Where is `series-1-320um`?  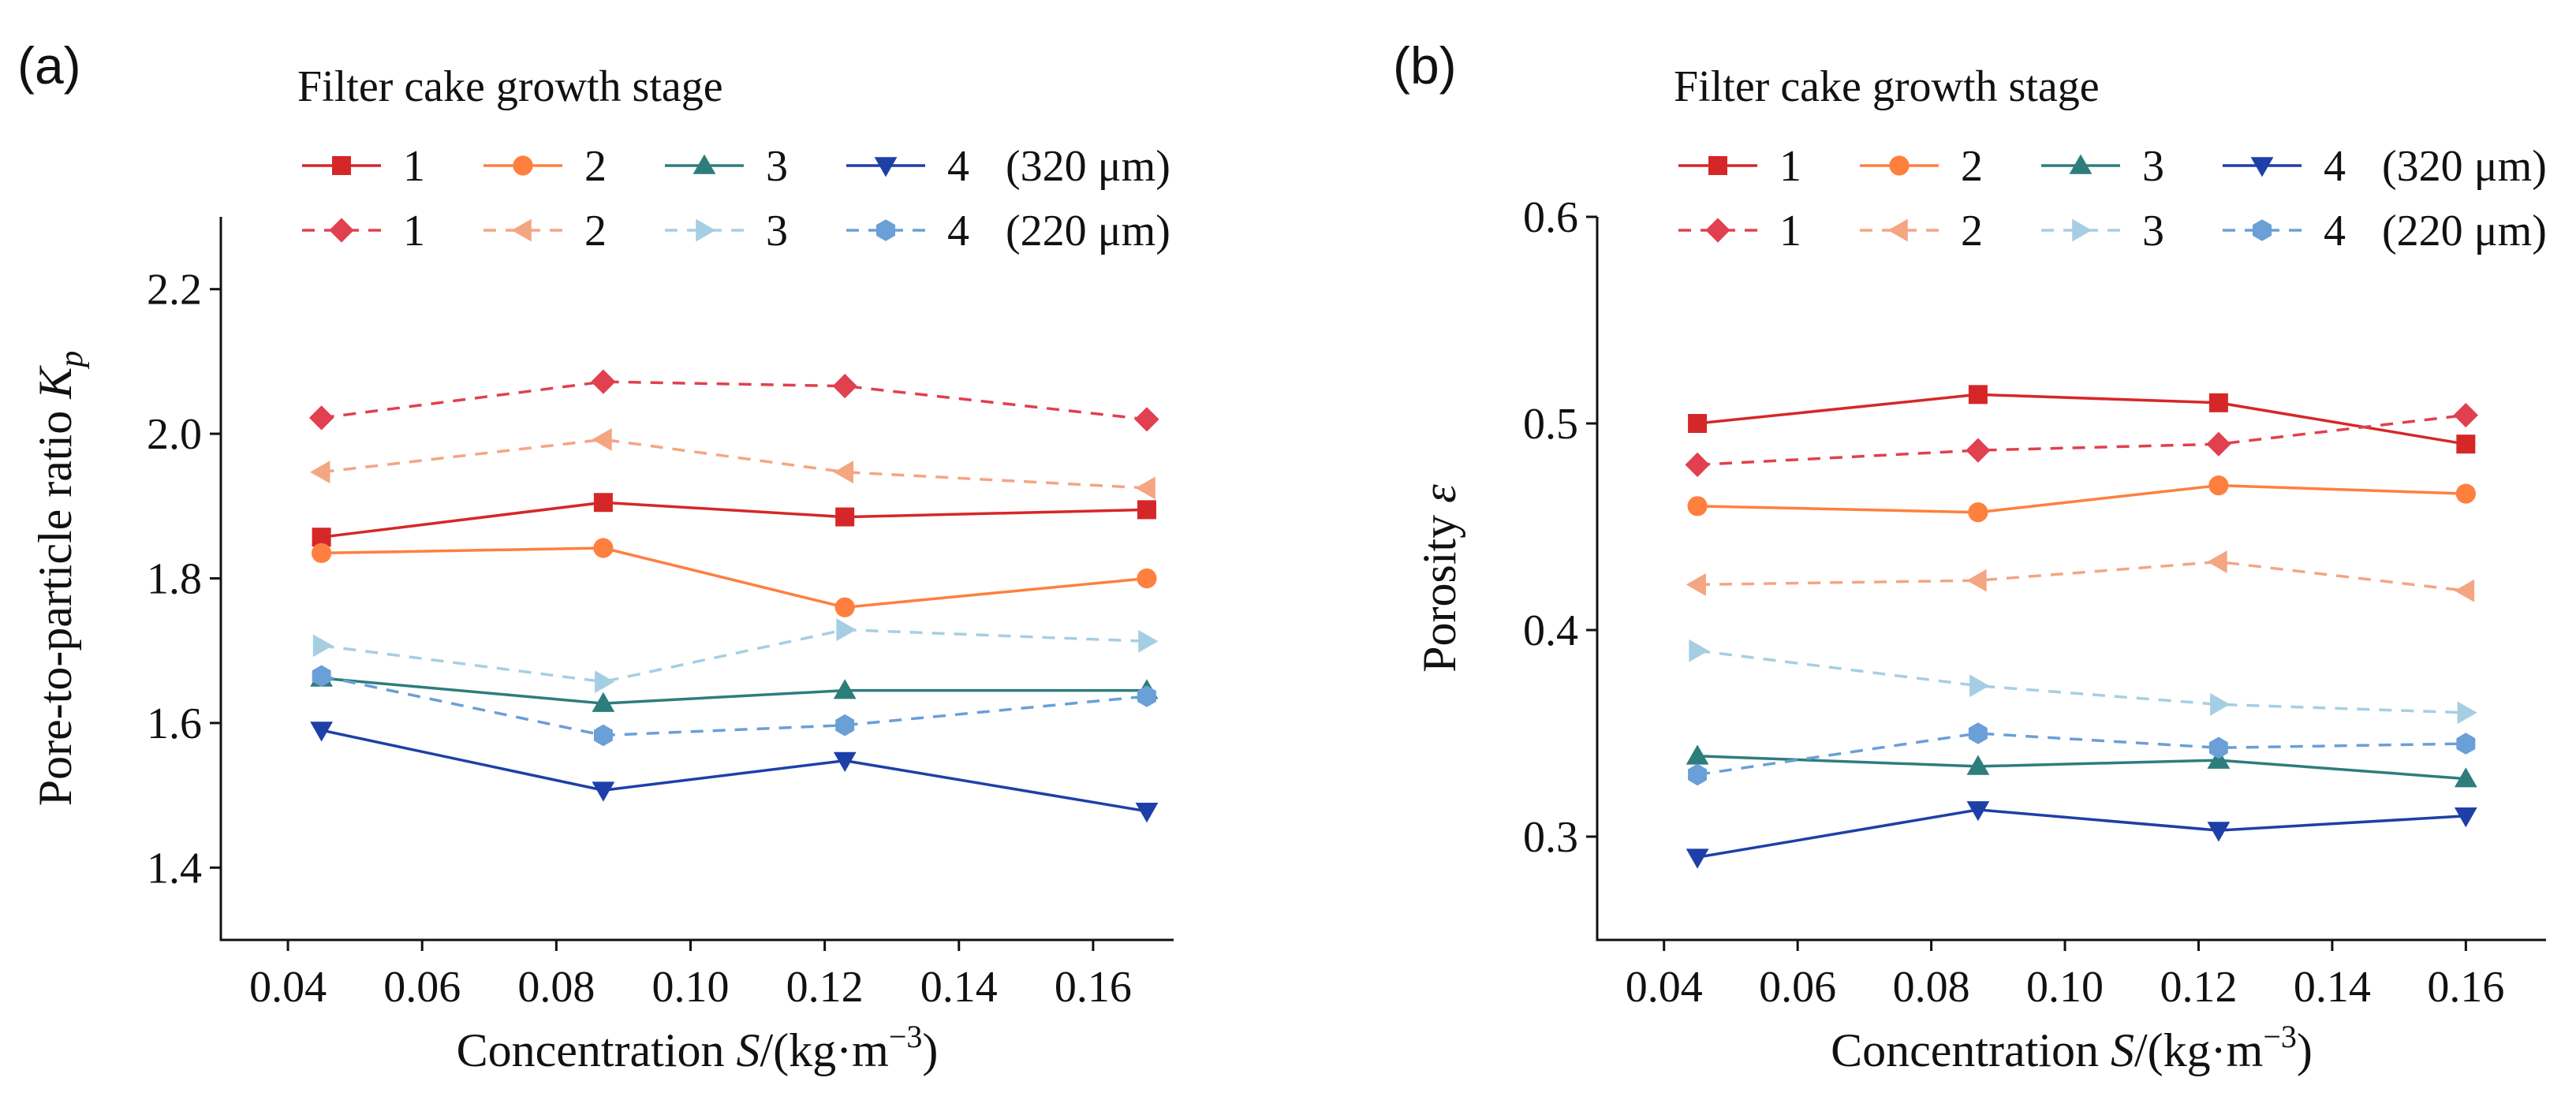
series-1-320um is located at coordinates (2082, 419).